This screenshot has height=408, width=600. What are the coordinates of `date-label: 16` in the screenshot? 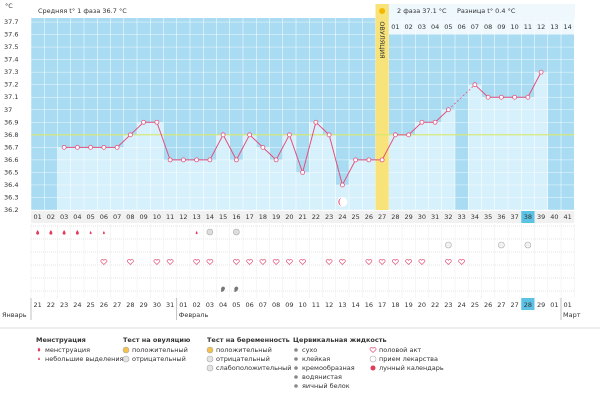 It's located at (369, 305).